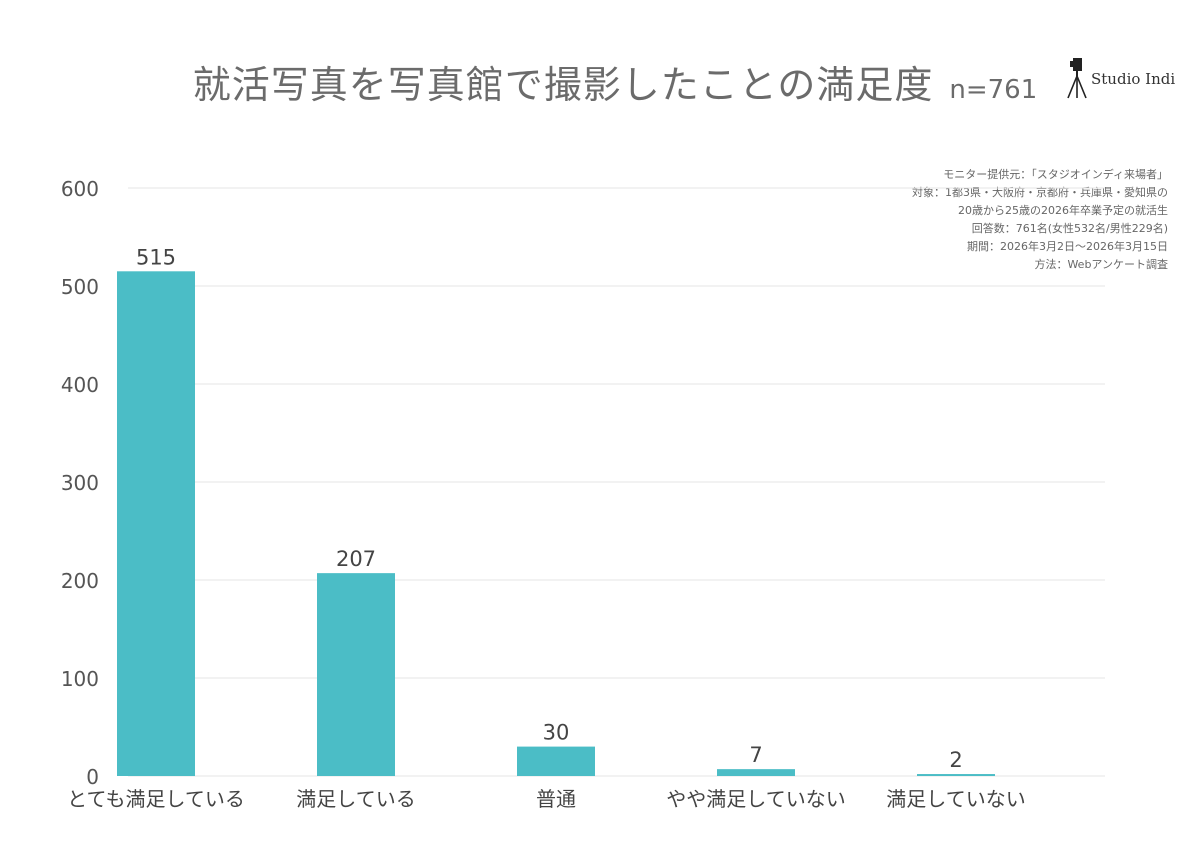  Describe the element at coordinates (80, 581) in the screenshot. I see `y-tick-label: 200` at that location.